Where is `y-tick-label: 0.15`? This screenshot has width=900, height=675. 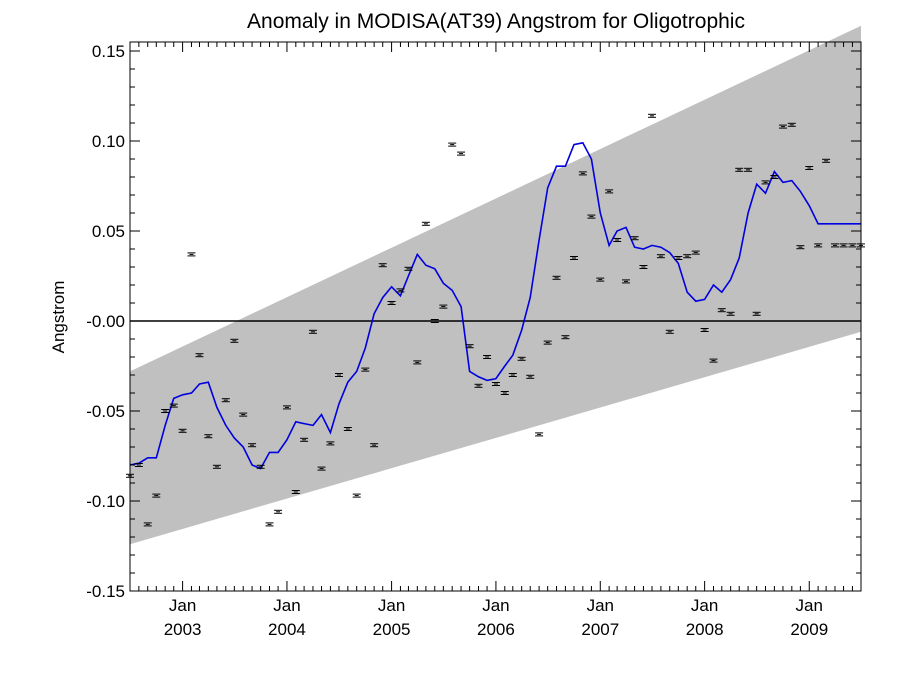 y-tick-label: 0.15 is located at coordinates (108, 51).